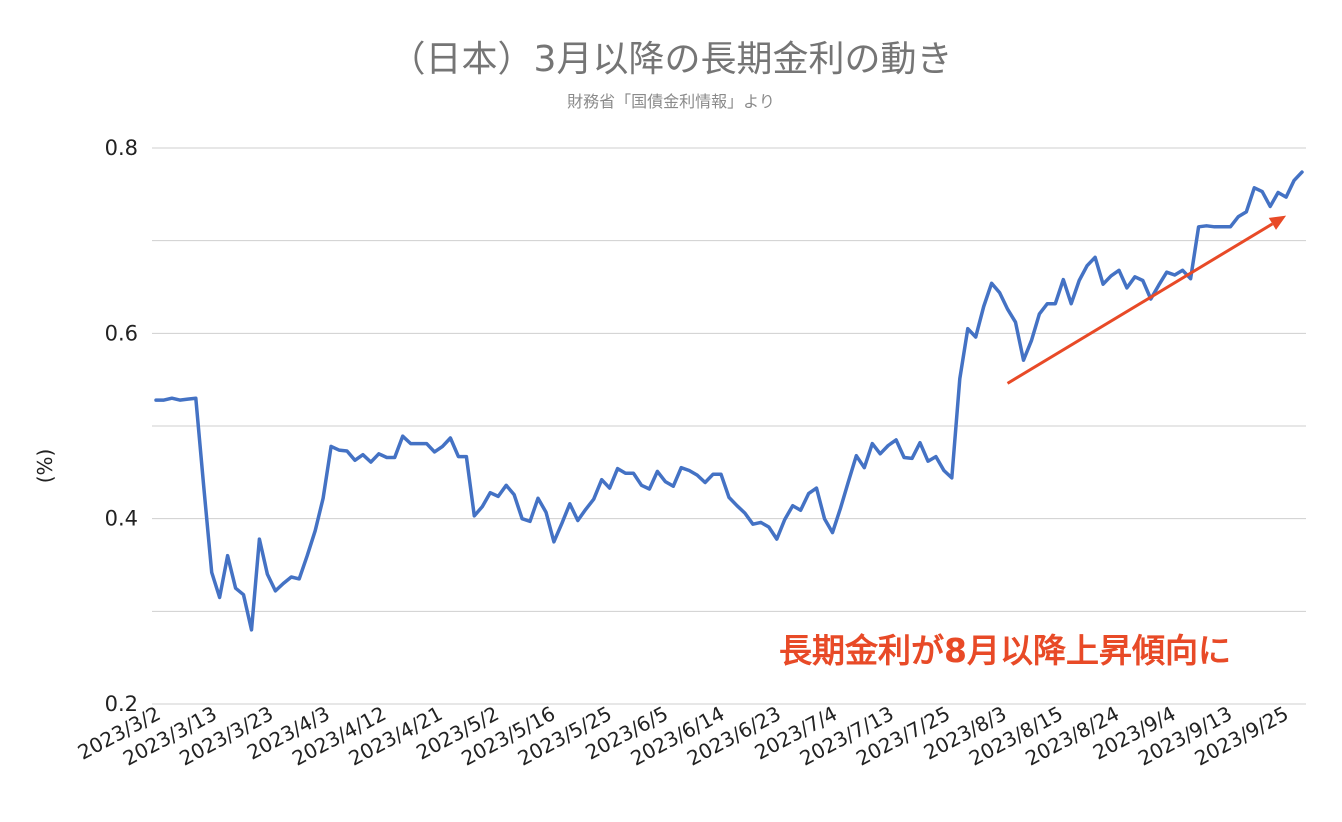 The image size is (1342, 822). What do you see at coordinates (671, 101) in the screenshot?
I see `chart-subtitle: 財務省「国債金利情報」より` at bounding box center [671, 101].